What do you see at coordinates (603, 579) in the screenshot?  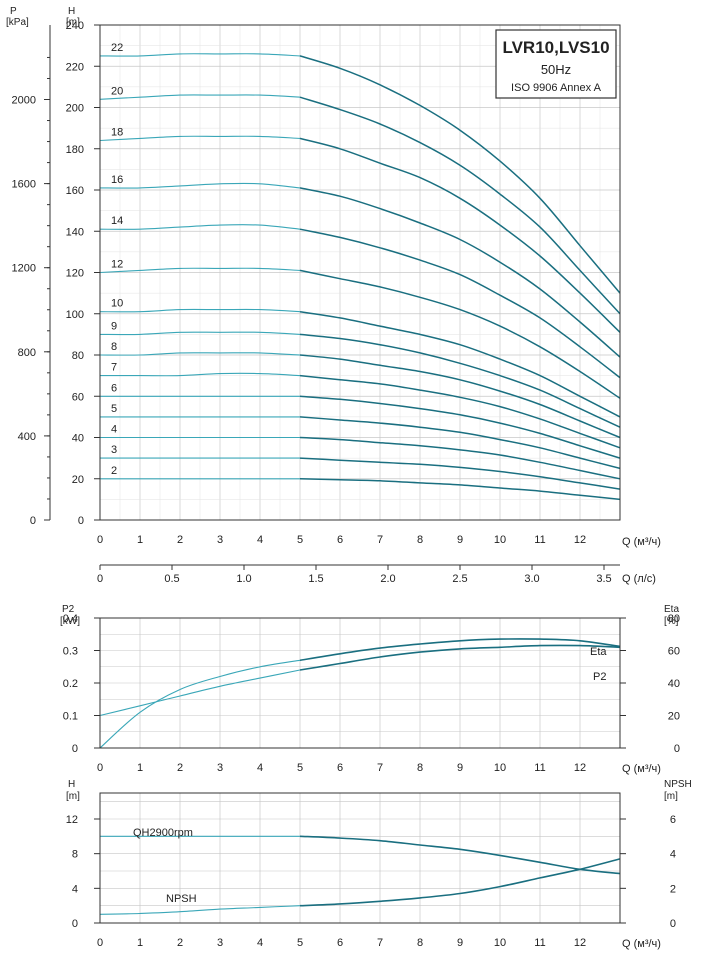 I see `qh-ls-tick-label: 3.5` at bounding box center [603, 579].